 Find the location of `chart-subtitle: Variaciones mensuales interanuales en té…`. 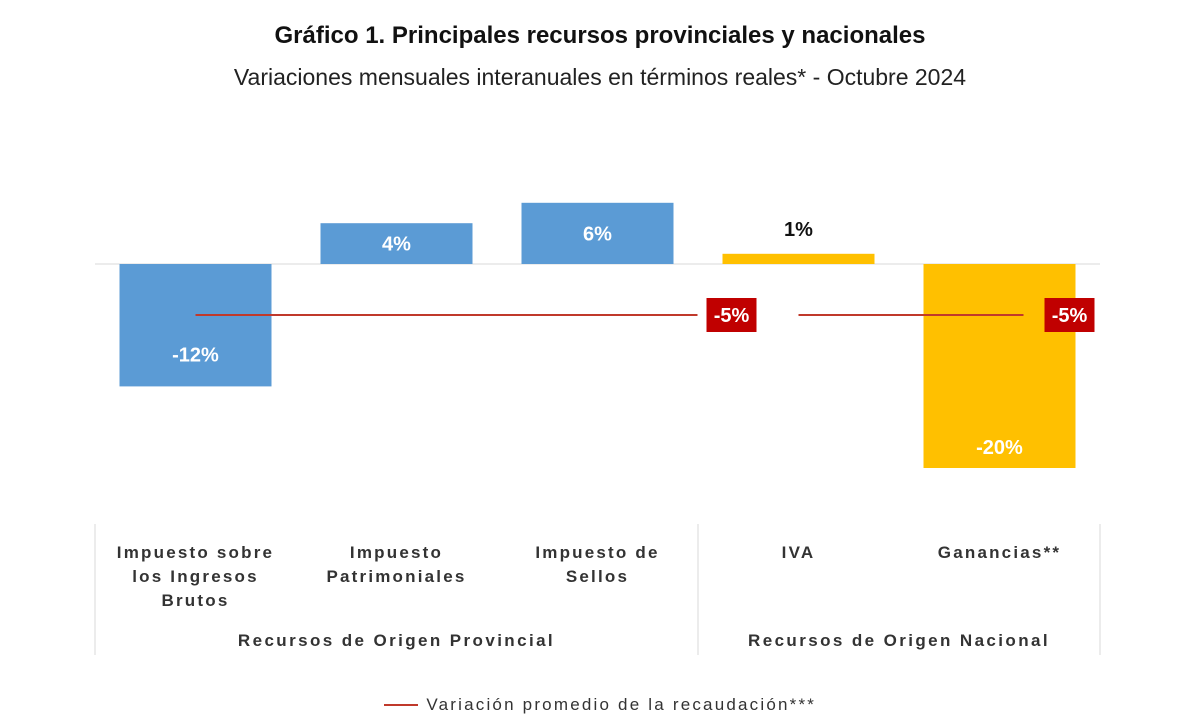

chart-subtitle: Variaciones mensuales interanuales en té… is located at coordinates (600, 77).